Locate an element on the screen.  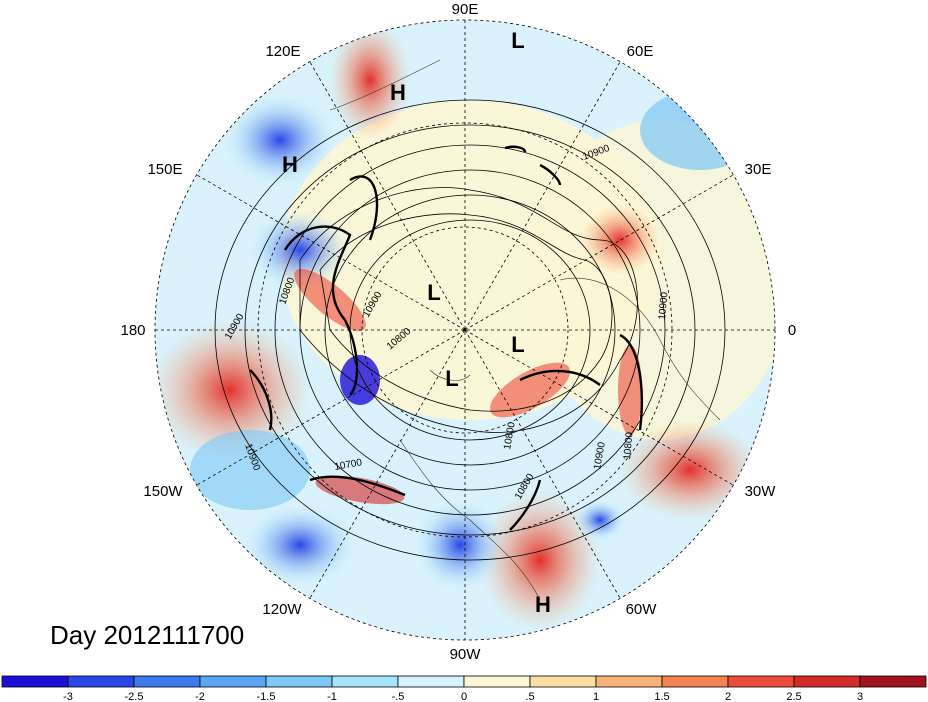
colorbar-tick-label: .5 is located at coordinates (529, 696).